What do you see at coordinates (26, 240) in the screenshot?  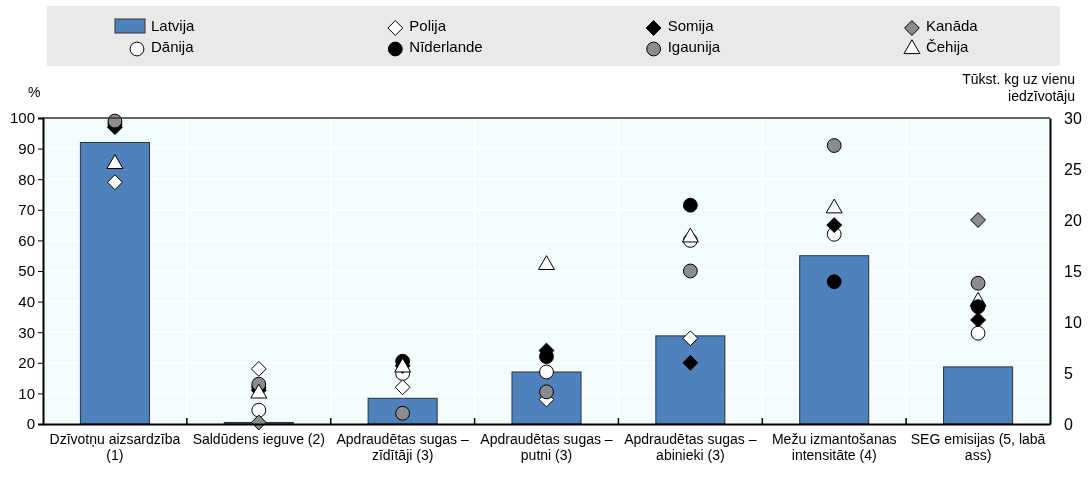 I see `y-tick-label: 60` at bounding box center [26, 240].